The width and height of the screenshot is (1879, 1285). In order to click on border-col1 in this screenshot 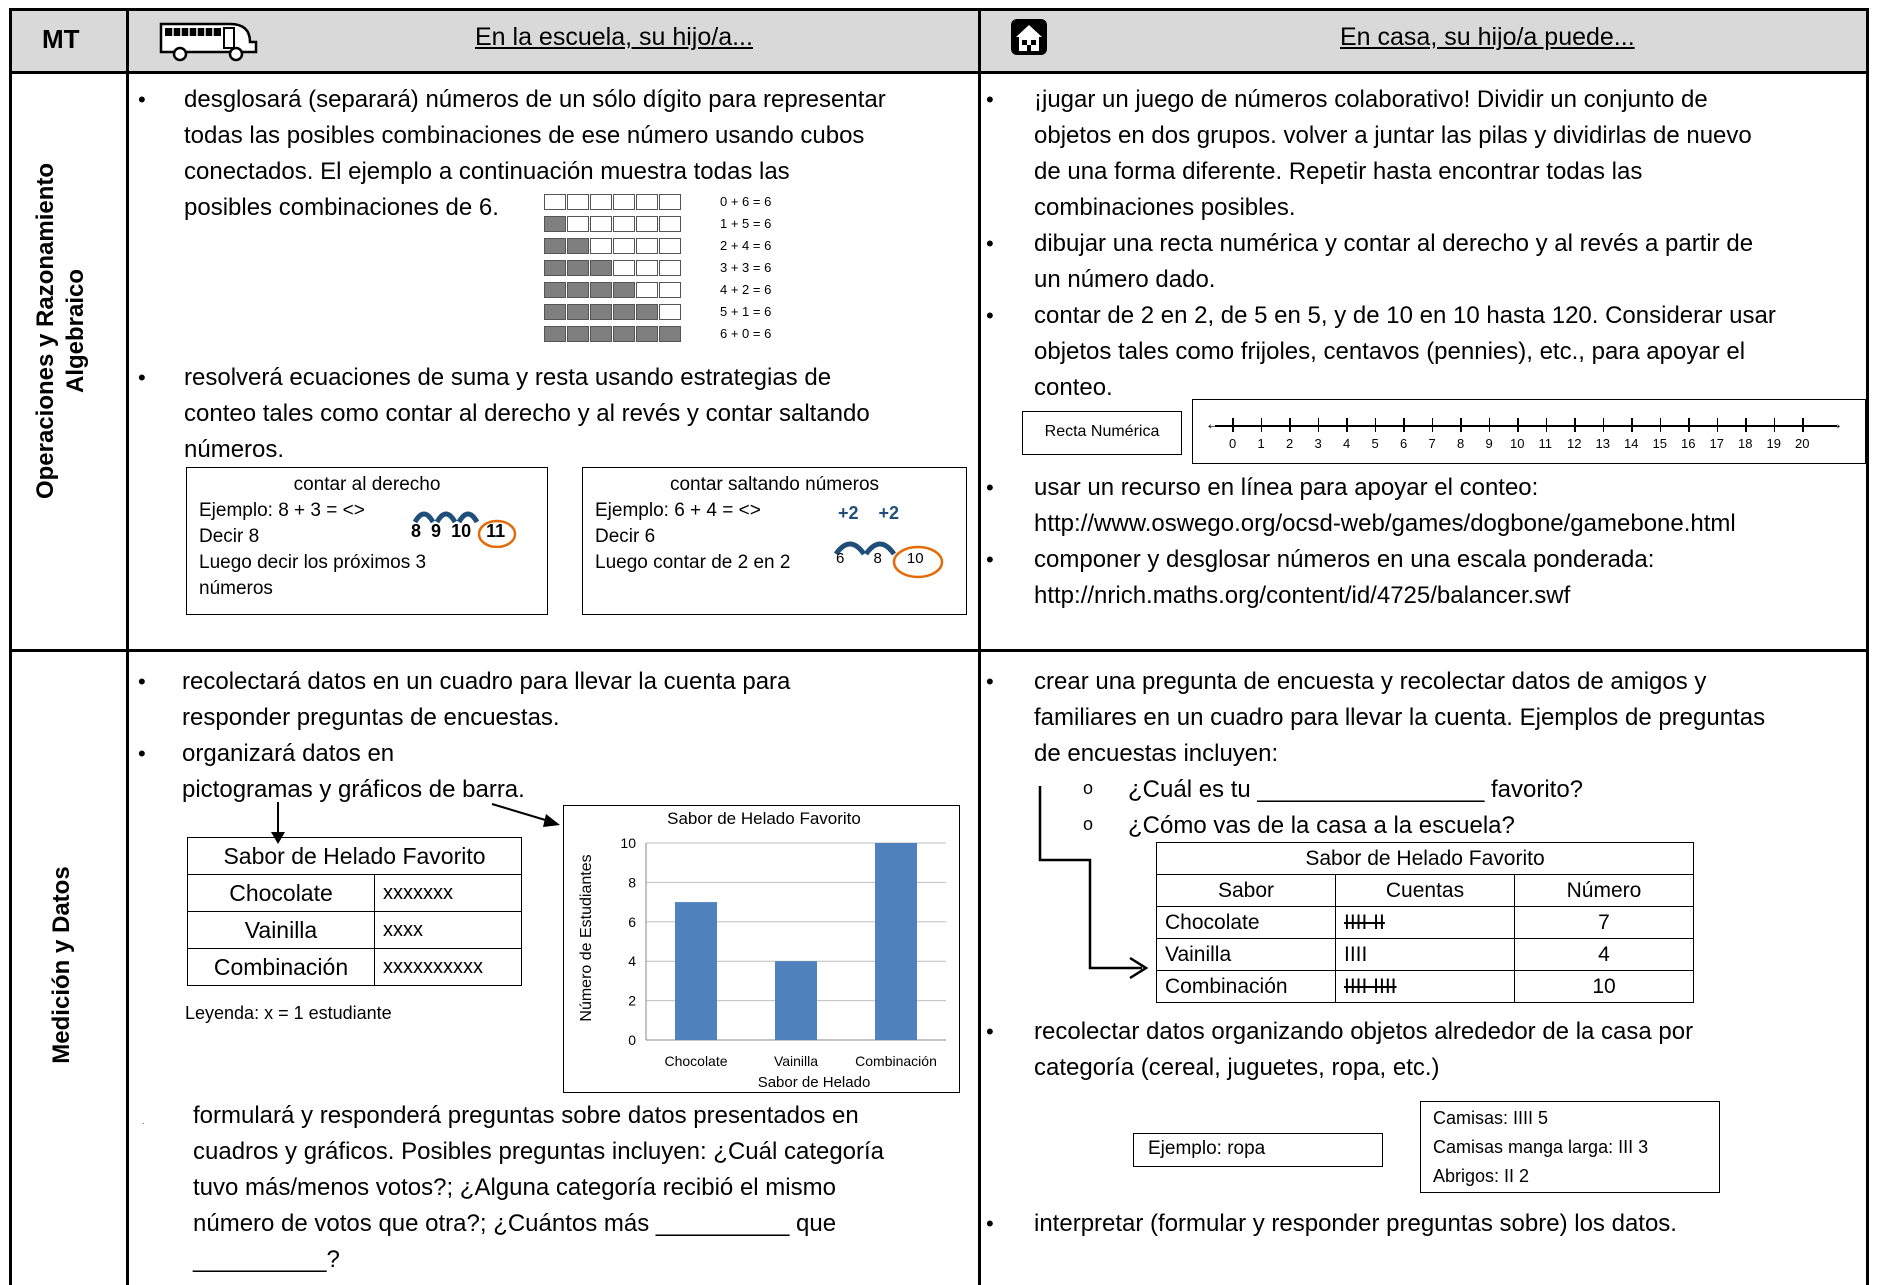, I will do `click(127, 646)`.